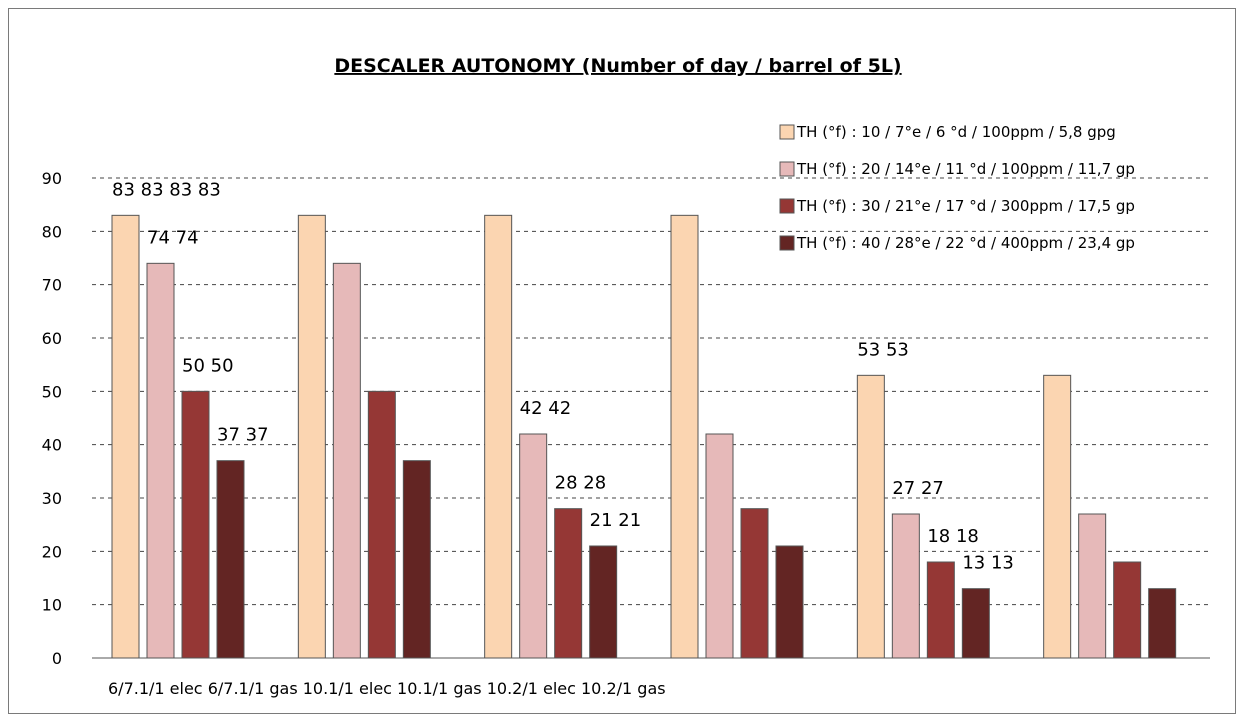  Describe the element at coordinates (52, 551) in the screenshot. I see `y-tick-label: 20` at that location.